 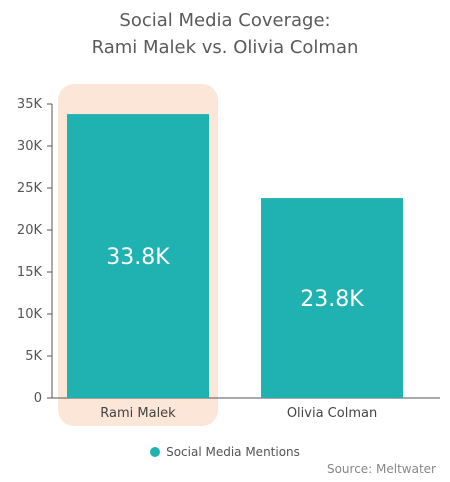 What do you see at coordinates (332, 413) in the screenshot?
I see `category-label: Olivia Colman` at bounding box center [332, 413].